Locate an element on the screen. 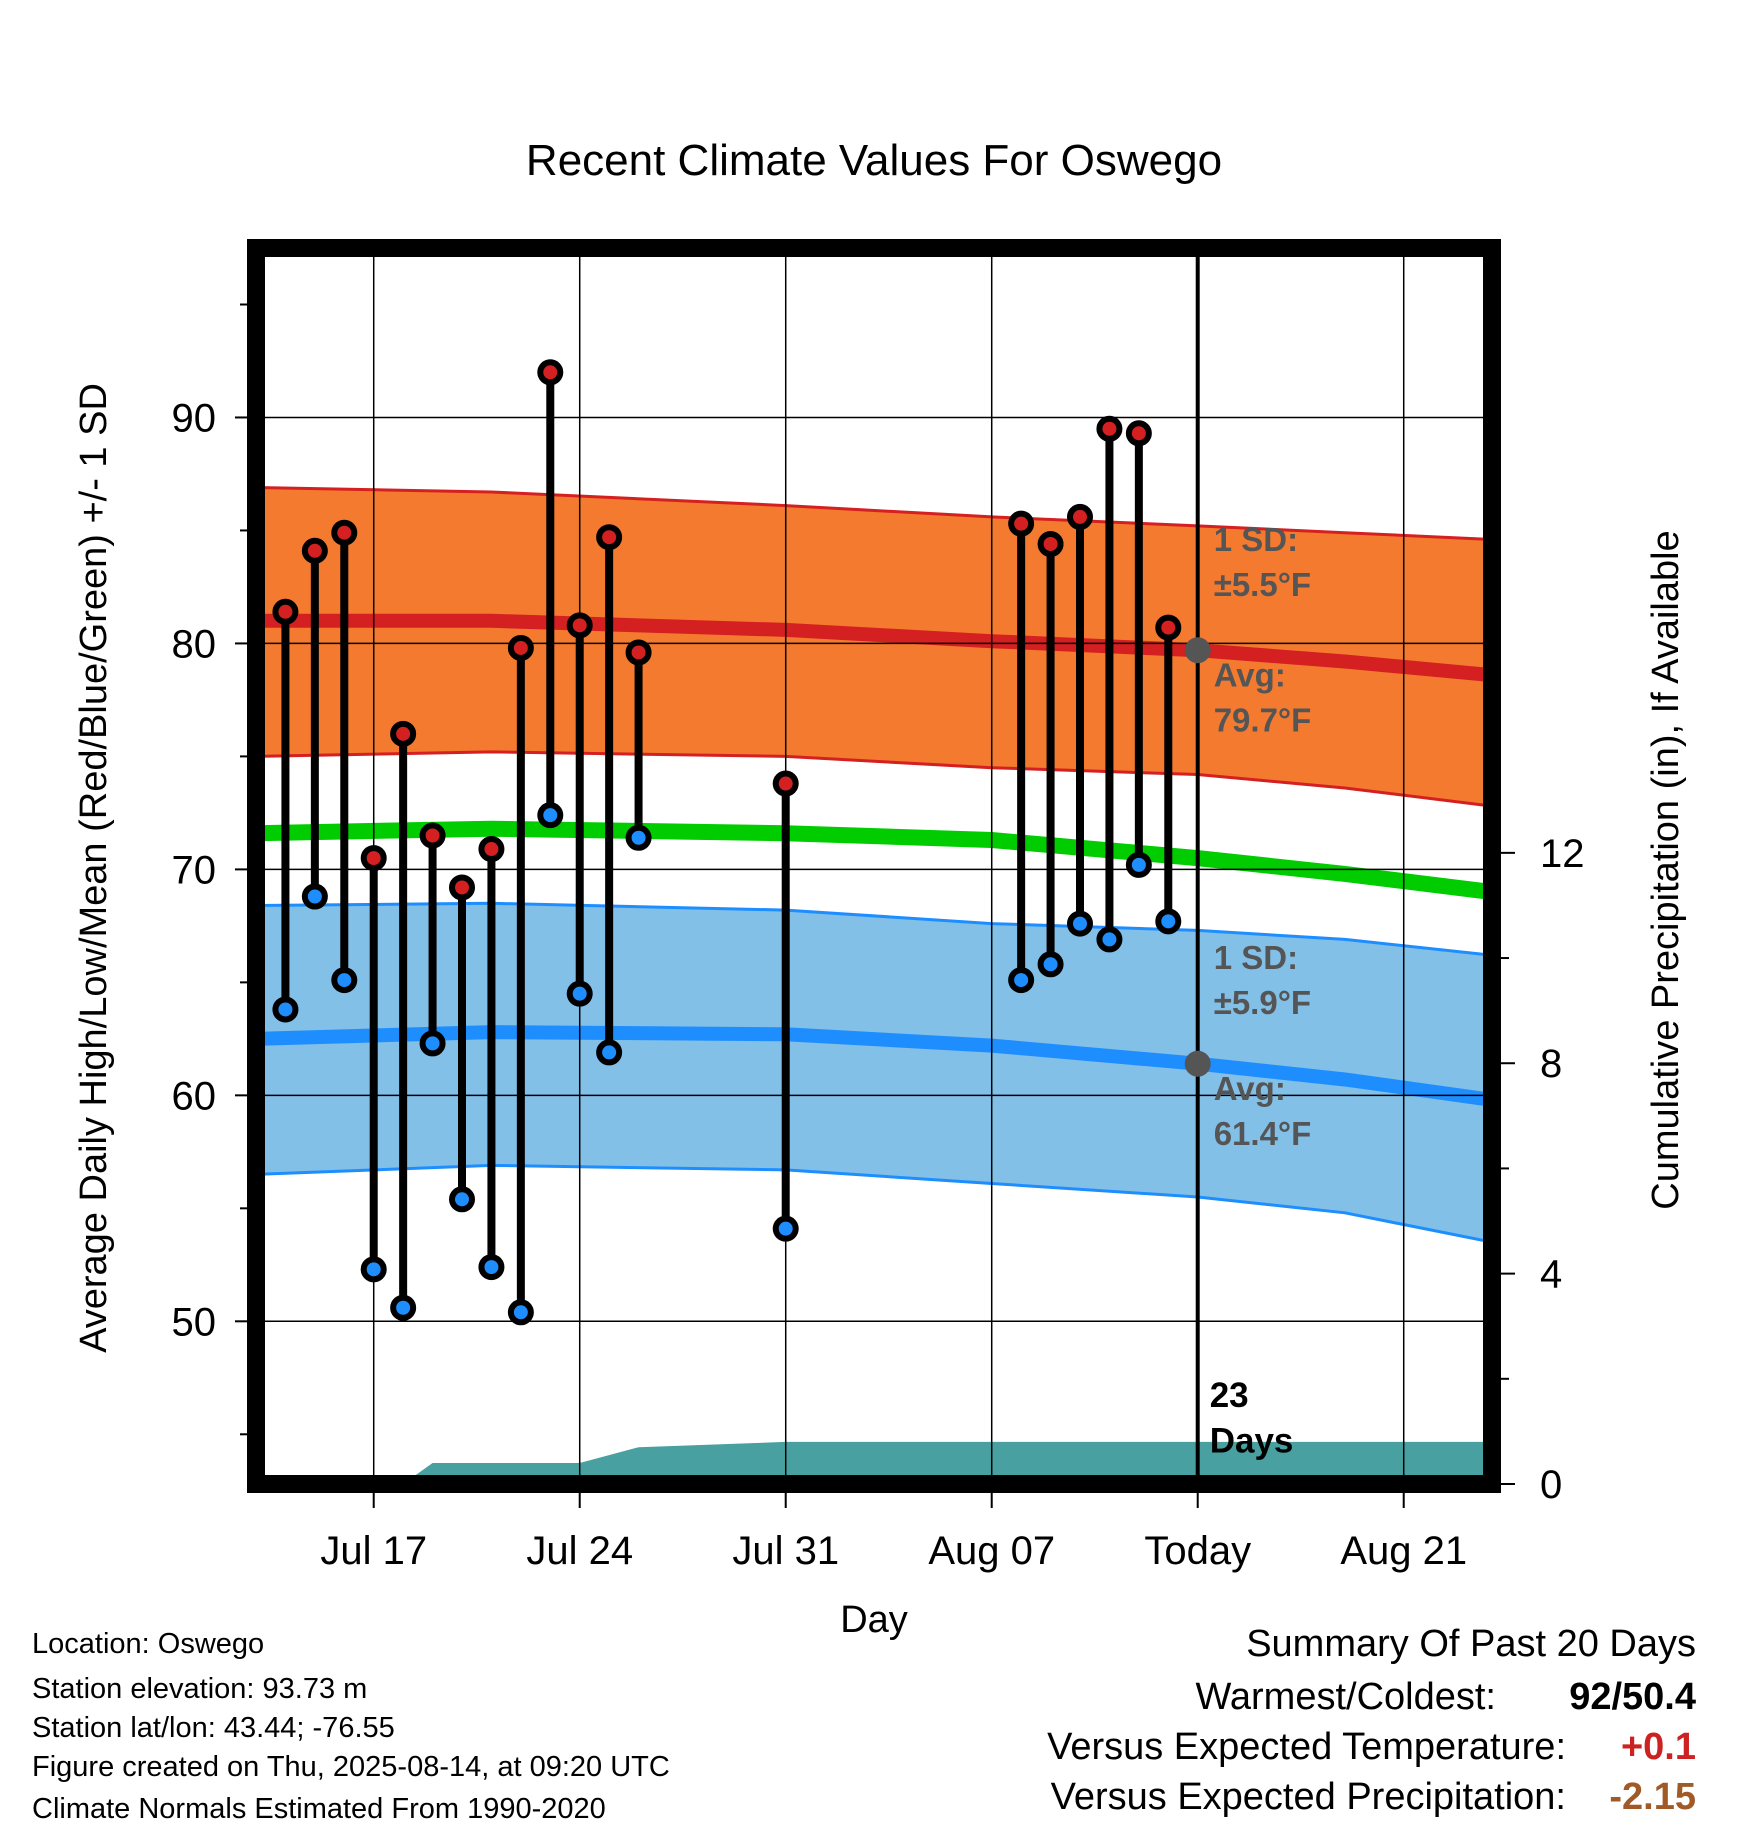  x-axis-label: Day is located at coordinates (874, 1620).